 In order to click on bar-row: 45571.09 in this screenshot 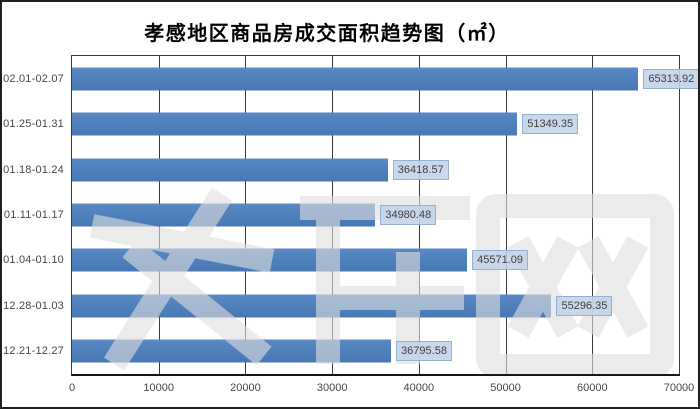, I will do `click(375, 260)`.